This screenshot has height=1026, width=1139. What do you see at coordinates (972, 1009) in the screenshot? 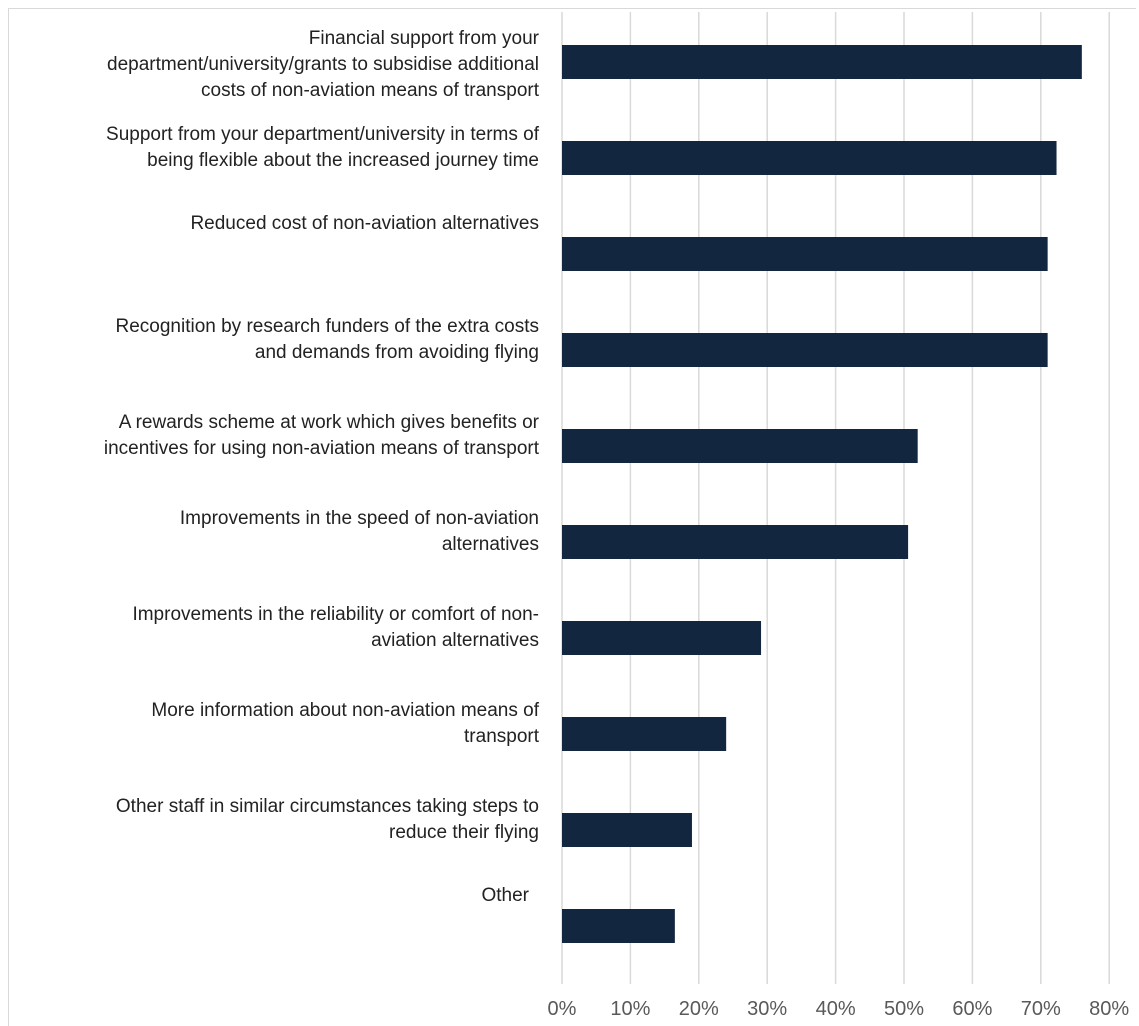
I see `x-tick-label: 60%` at bounding box center [972, 1009].